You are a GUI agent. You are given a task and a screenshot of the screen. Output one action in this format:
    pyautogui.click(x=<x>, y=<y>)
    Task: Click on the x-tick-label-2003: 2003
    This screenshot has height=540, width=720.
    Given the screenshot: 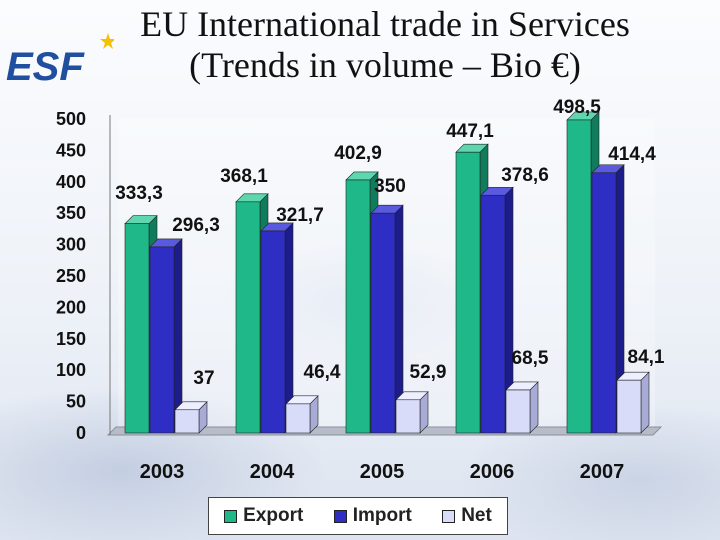 What is the action you would take?
    pyautogui.click(x=162, y=472)
    